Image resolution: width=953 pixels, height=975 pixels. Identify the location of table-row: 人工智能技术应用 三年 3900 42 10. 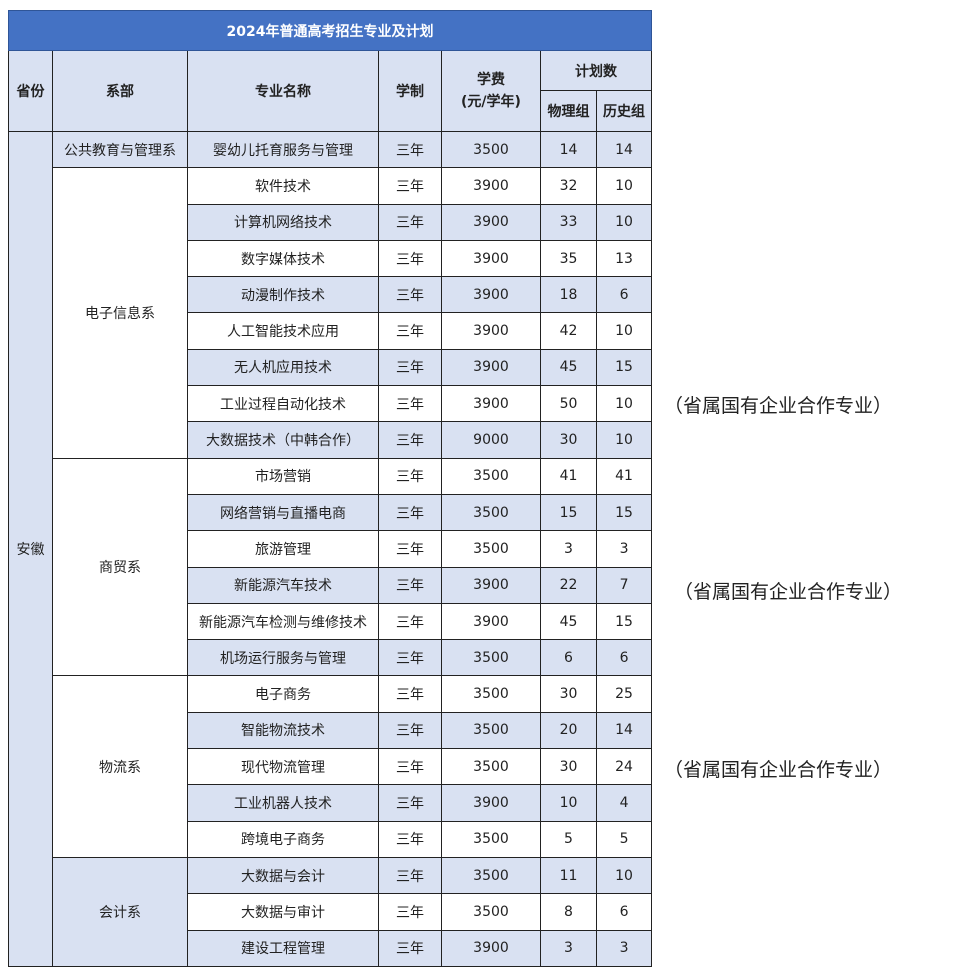
(331, 331).